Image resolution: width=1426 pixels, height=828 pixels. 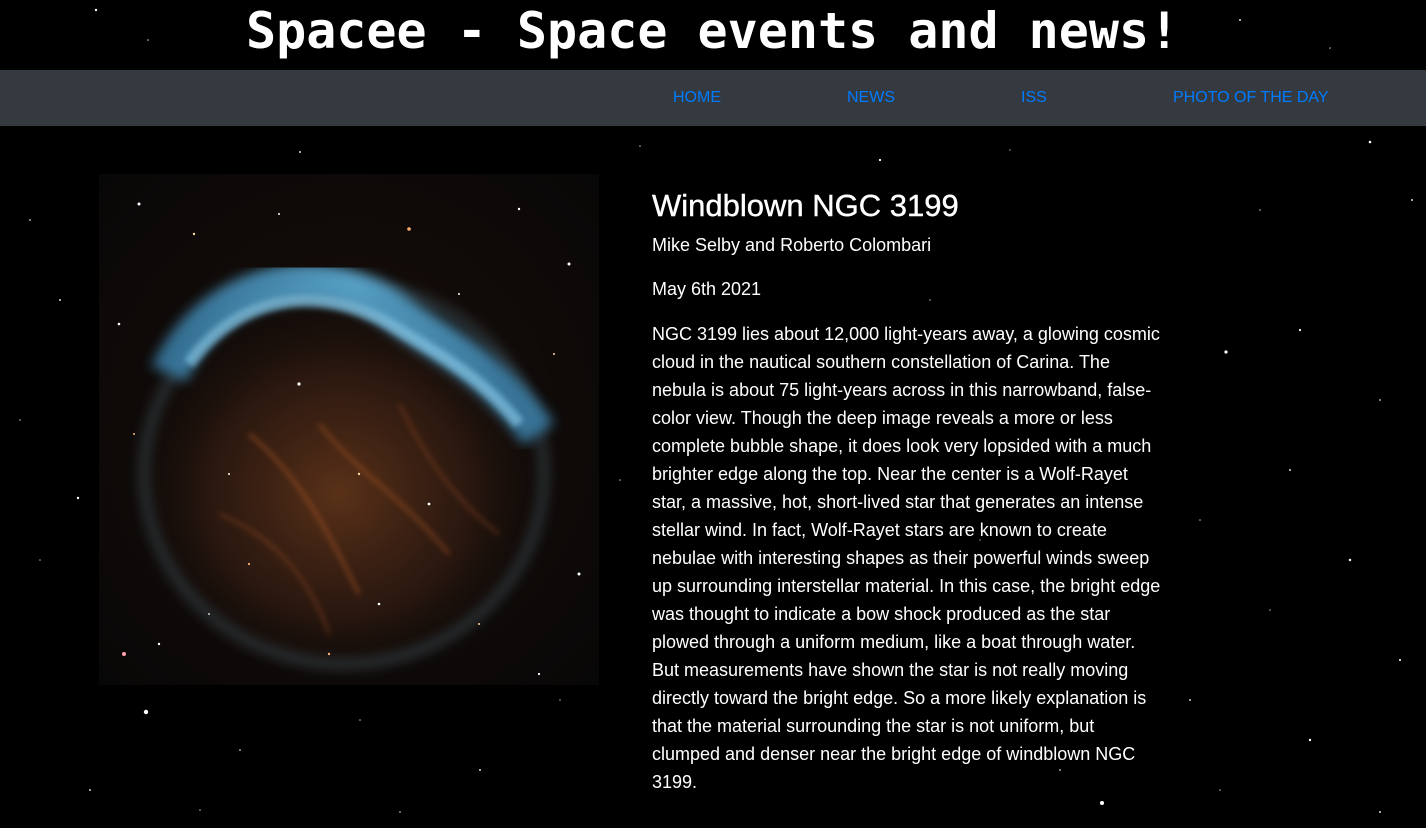 I want to click on apod-date: May 6th 2021, so click(x=707, y=289).